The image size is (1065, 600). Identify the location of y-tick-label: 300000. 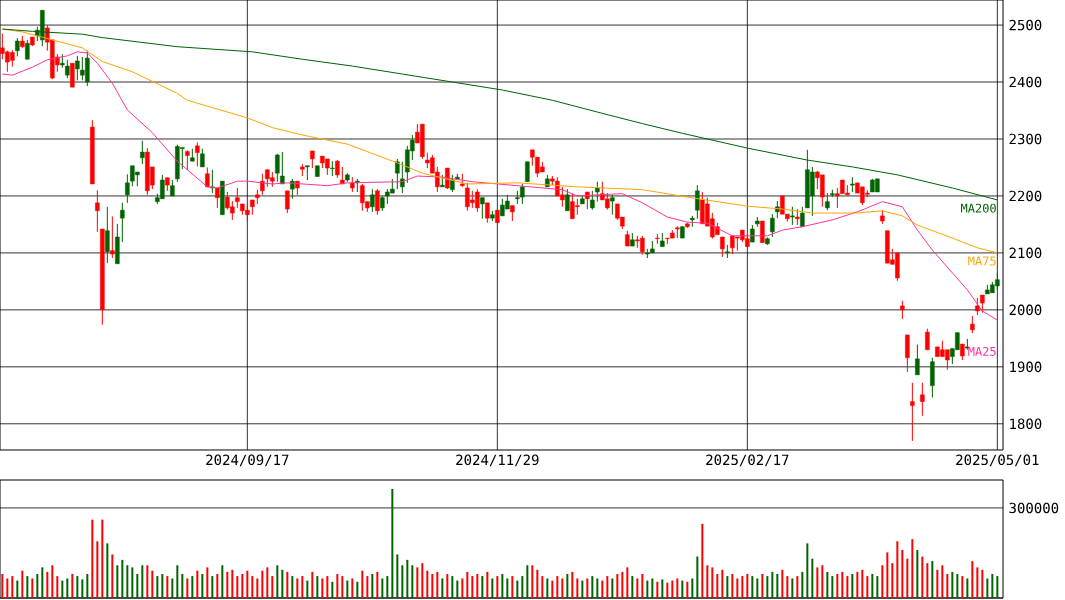
(1034, 508).